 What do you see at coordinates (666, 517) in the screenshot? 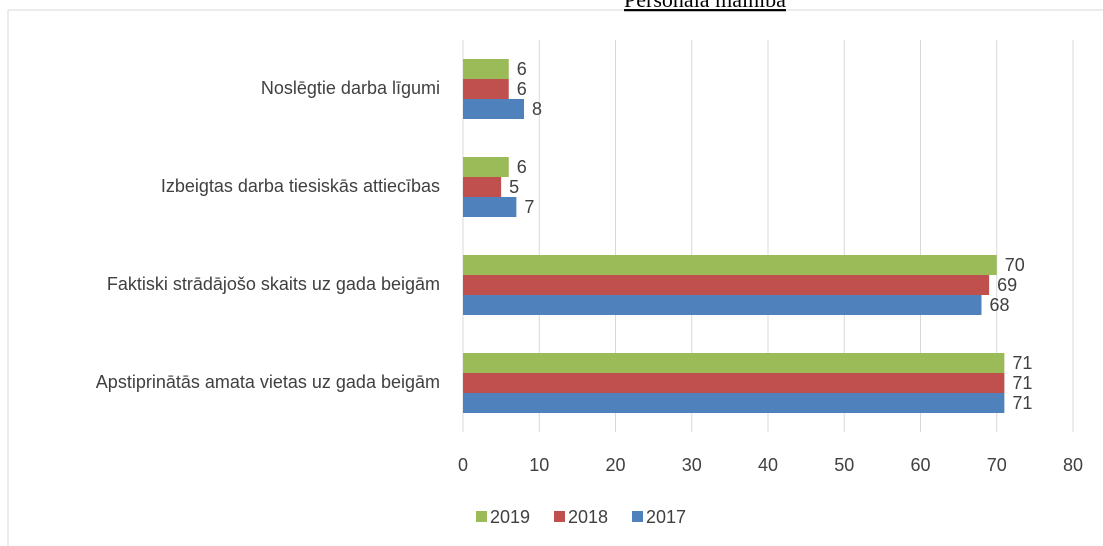
I see `legend-label: 2017` at bounding box center [666, 517].